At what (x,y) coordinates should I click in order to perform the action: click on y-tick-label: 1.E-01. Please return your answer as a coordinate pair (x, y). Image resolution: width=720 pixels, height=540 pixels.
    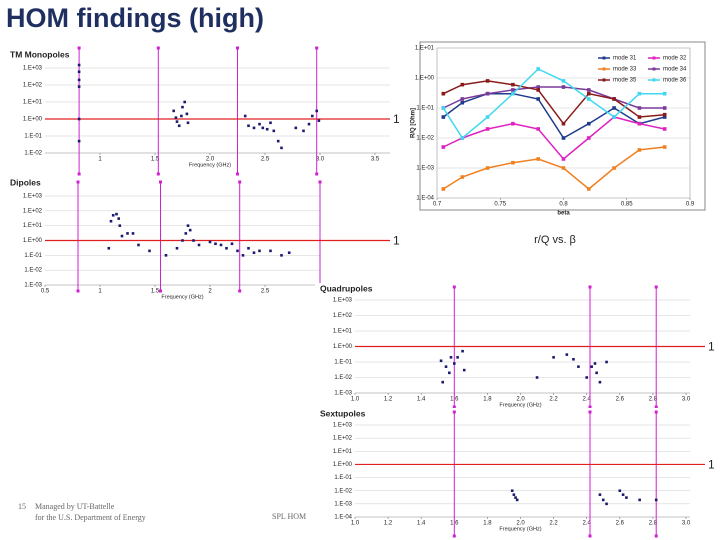
    Looking at the image, I should click on (33, 137).